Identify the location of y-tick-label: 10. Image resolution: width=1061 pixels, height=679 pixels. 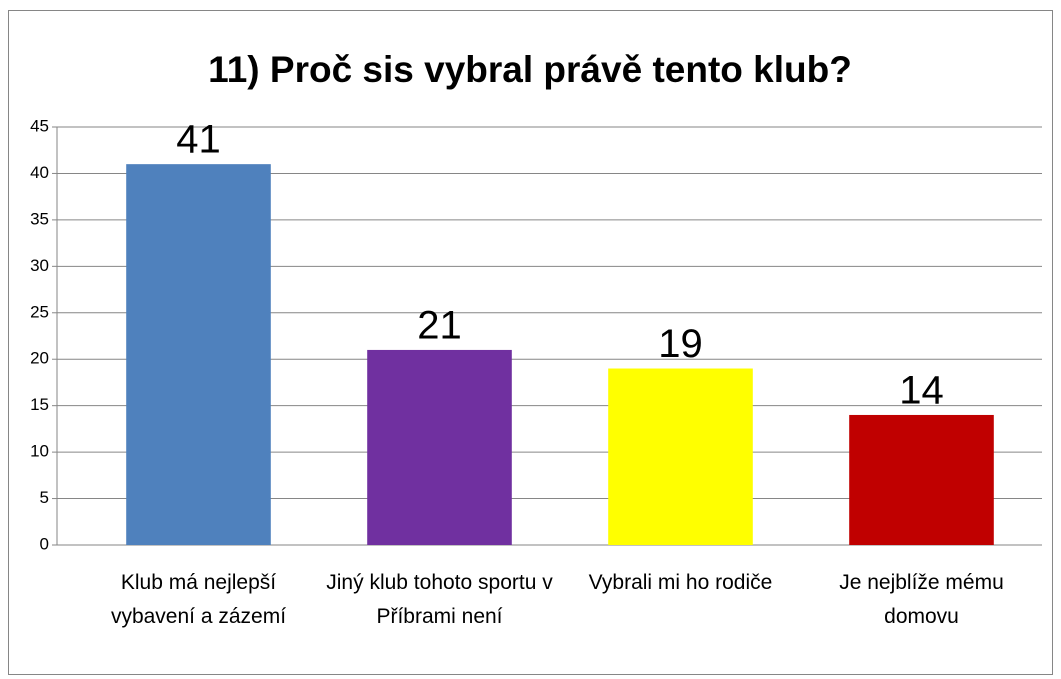
(39, 451).